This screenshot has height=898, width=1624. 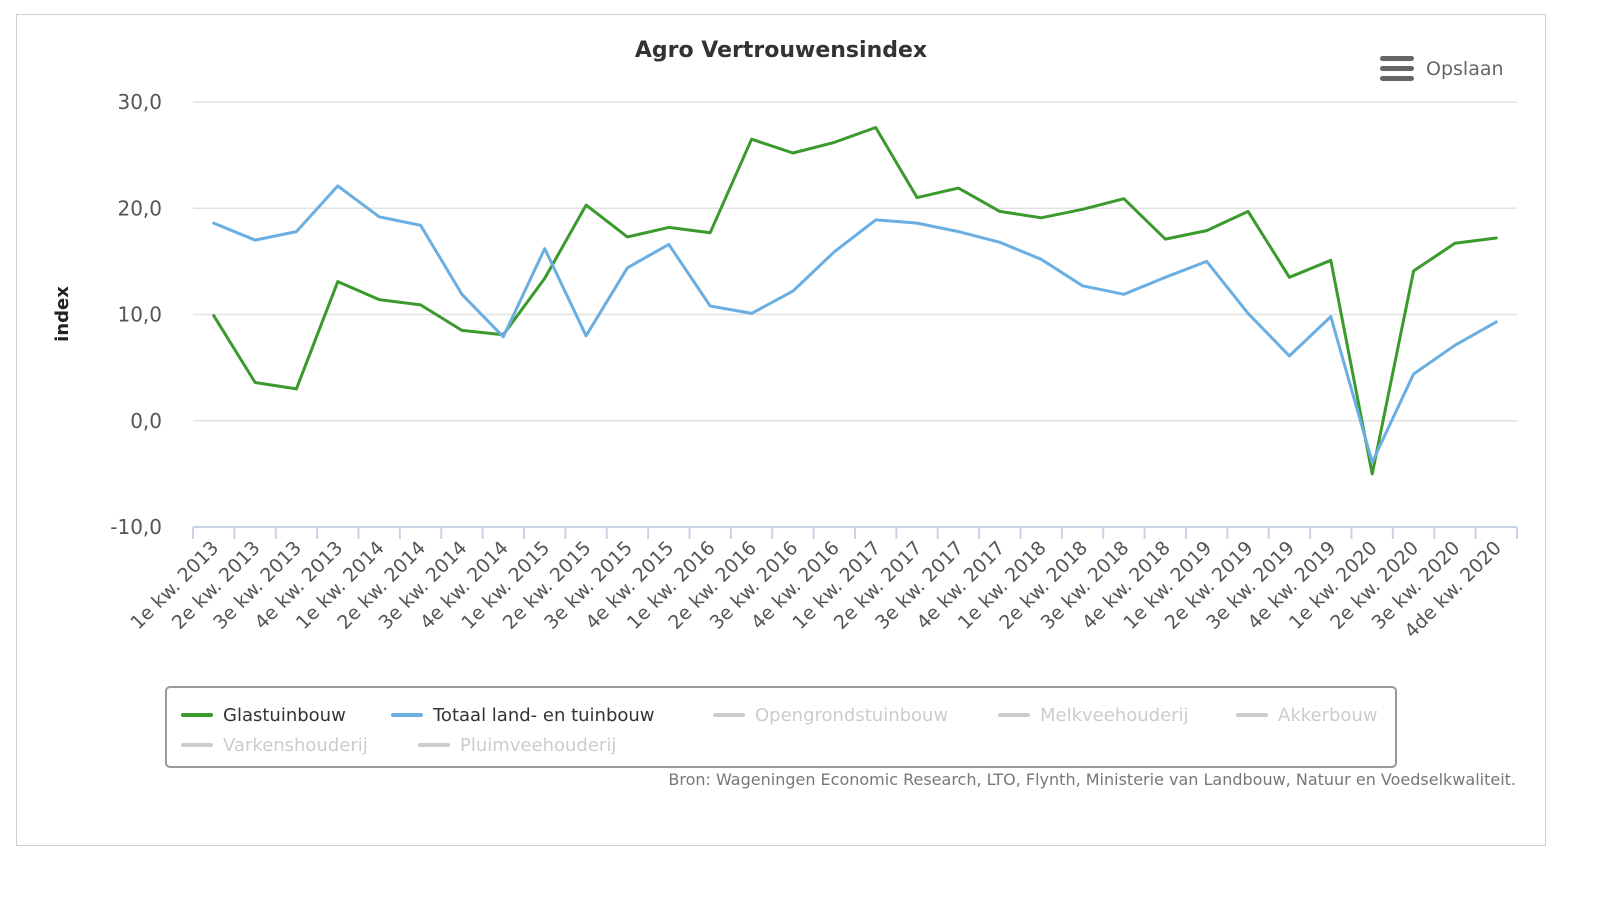 I want to click on legend-label: Pluimveehouderij, so click(x=538, y=745).